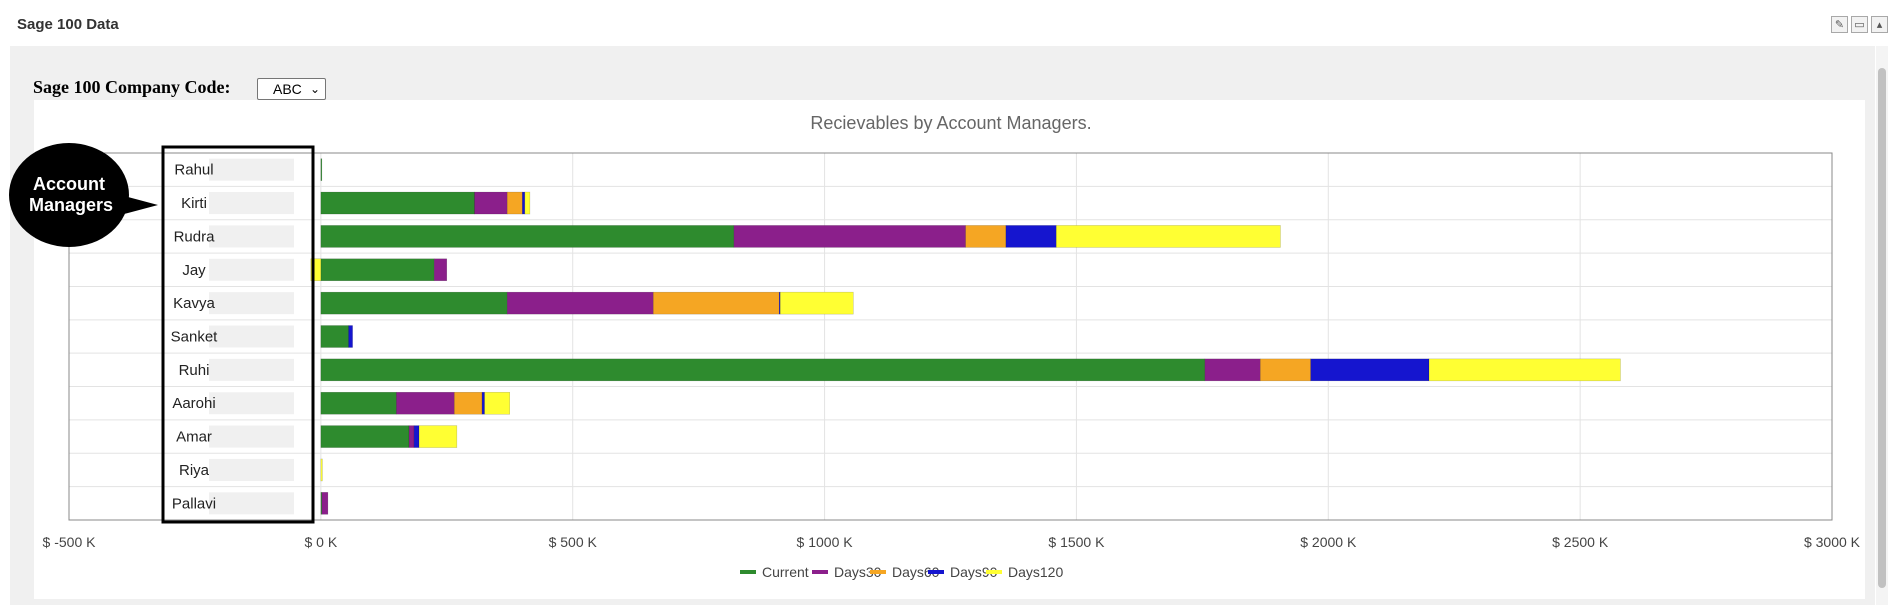 This screenshot has width=1888, height=605. What do you see at coordinates (527, 203) in the screenshot?
I see `bar-kirti-days120` at bounding box center [527, 203].